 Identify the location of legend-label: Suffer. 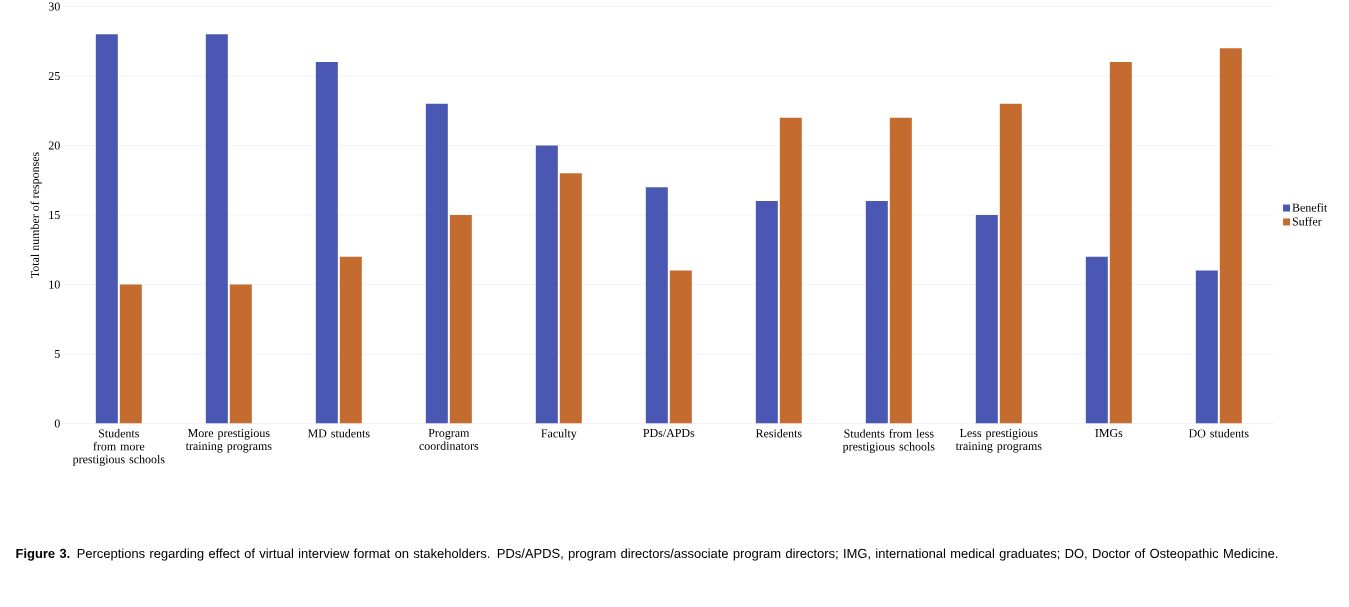
(1307, 221).